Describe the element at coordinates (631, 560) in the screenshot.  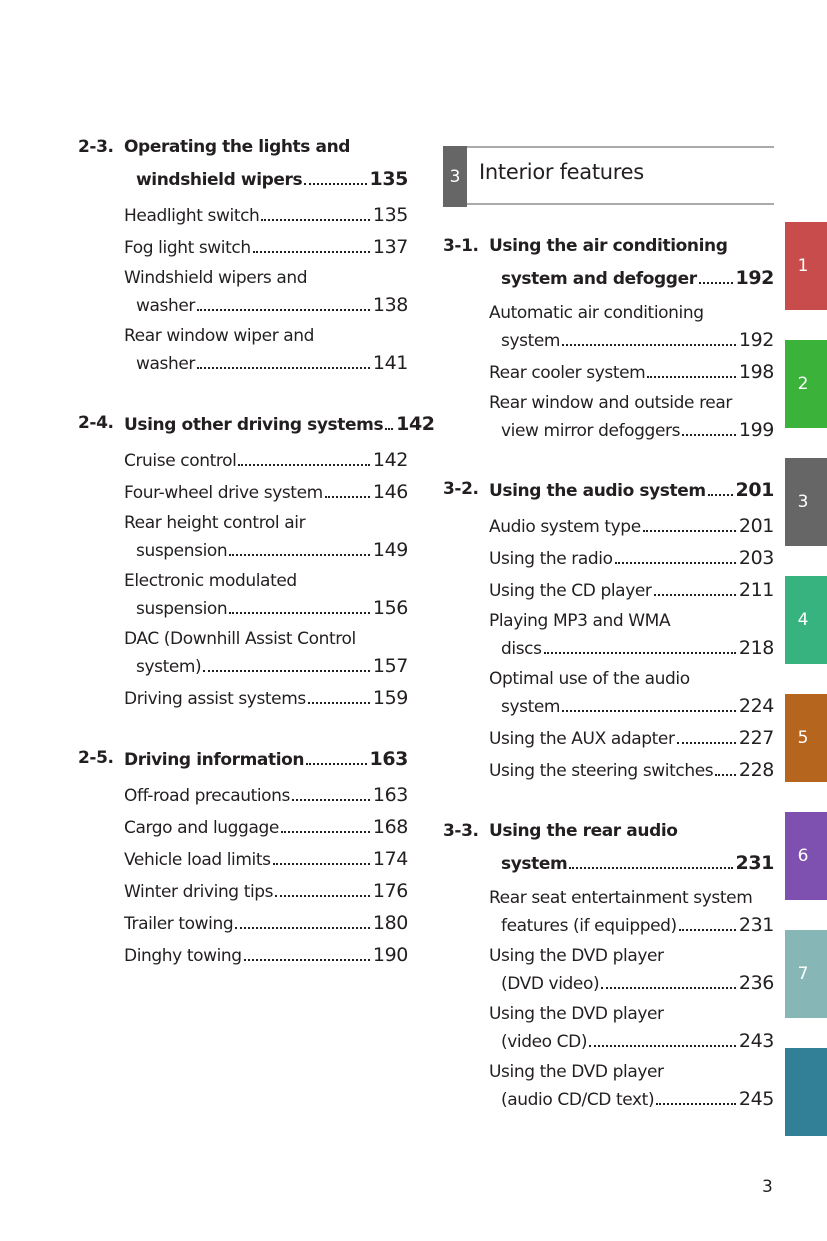
I see `entry-line: Using the radio 203` at that location.